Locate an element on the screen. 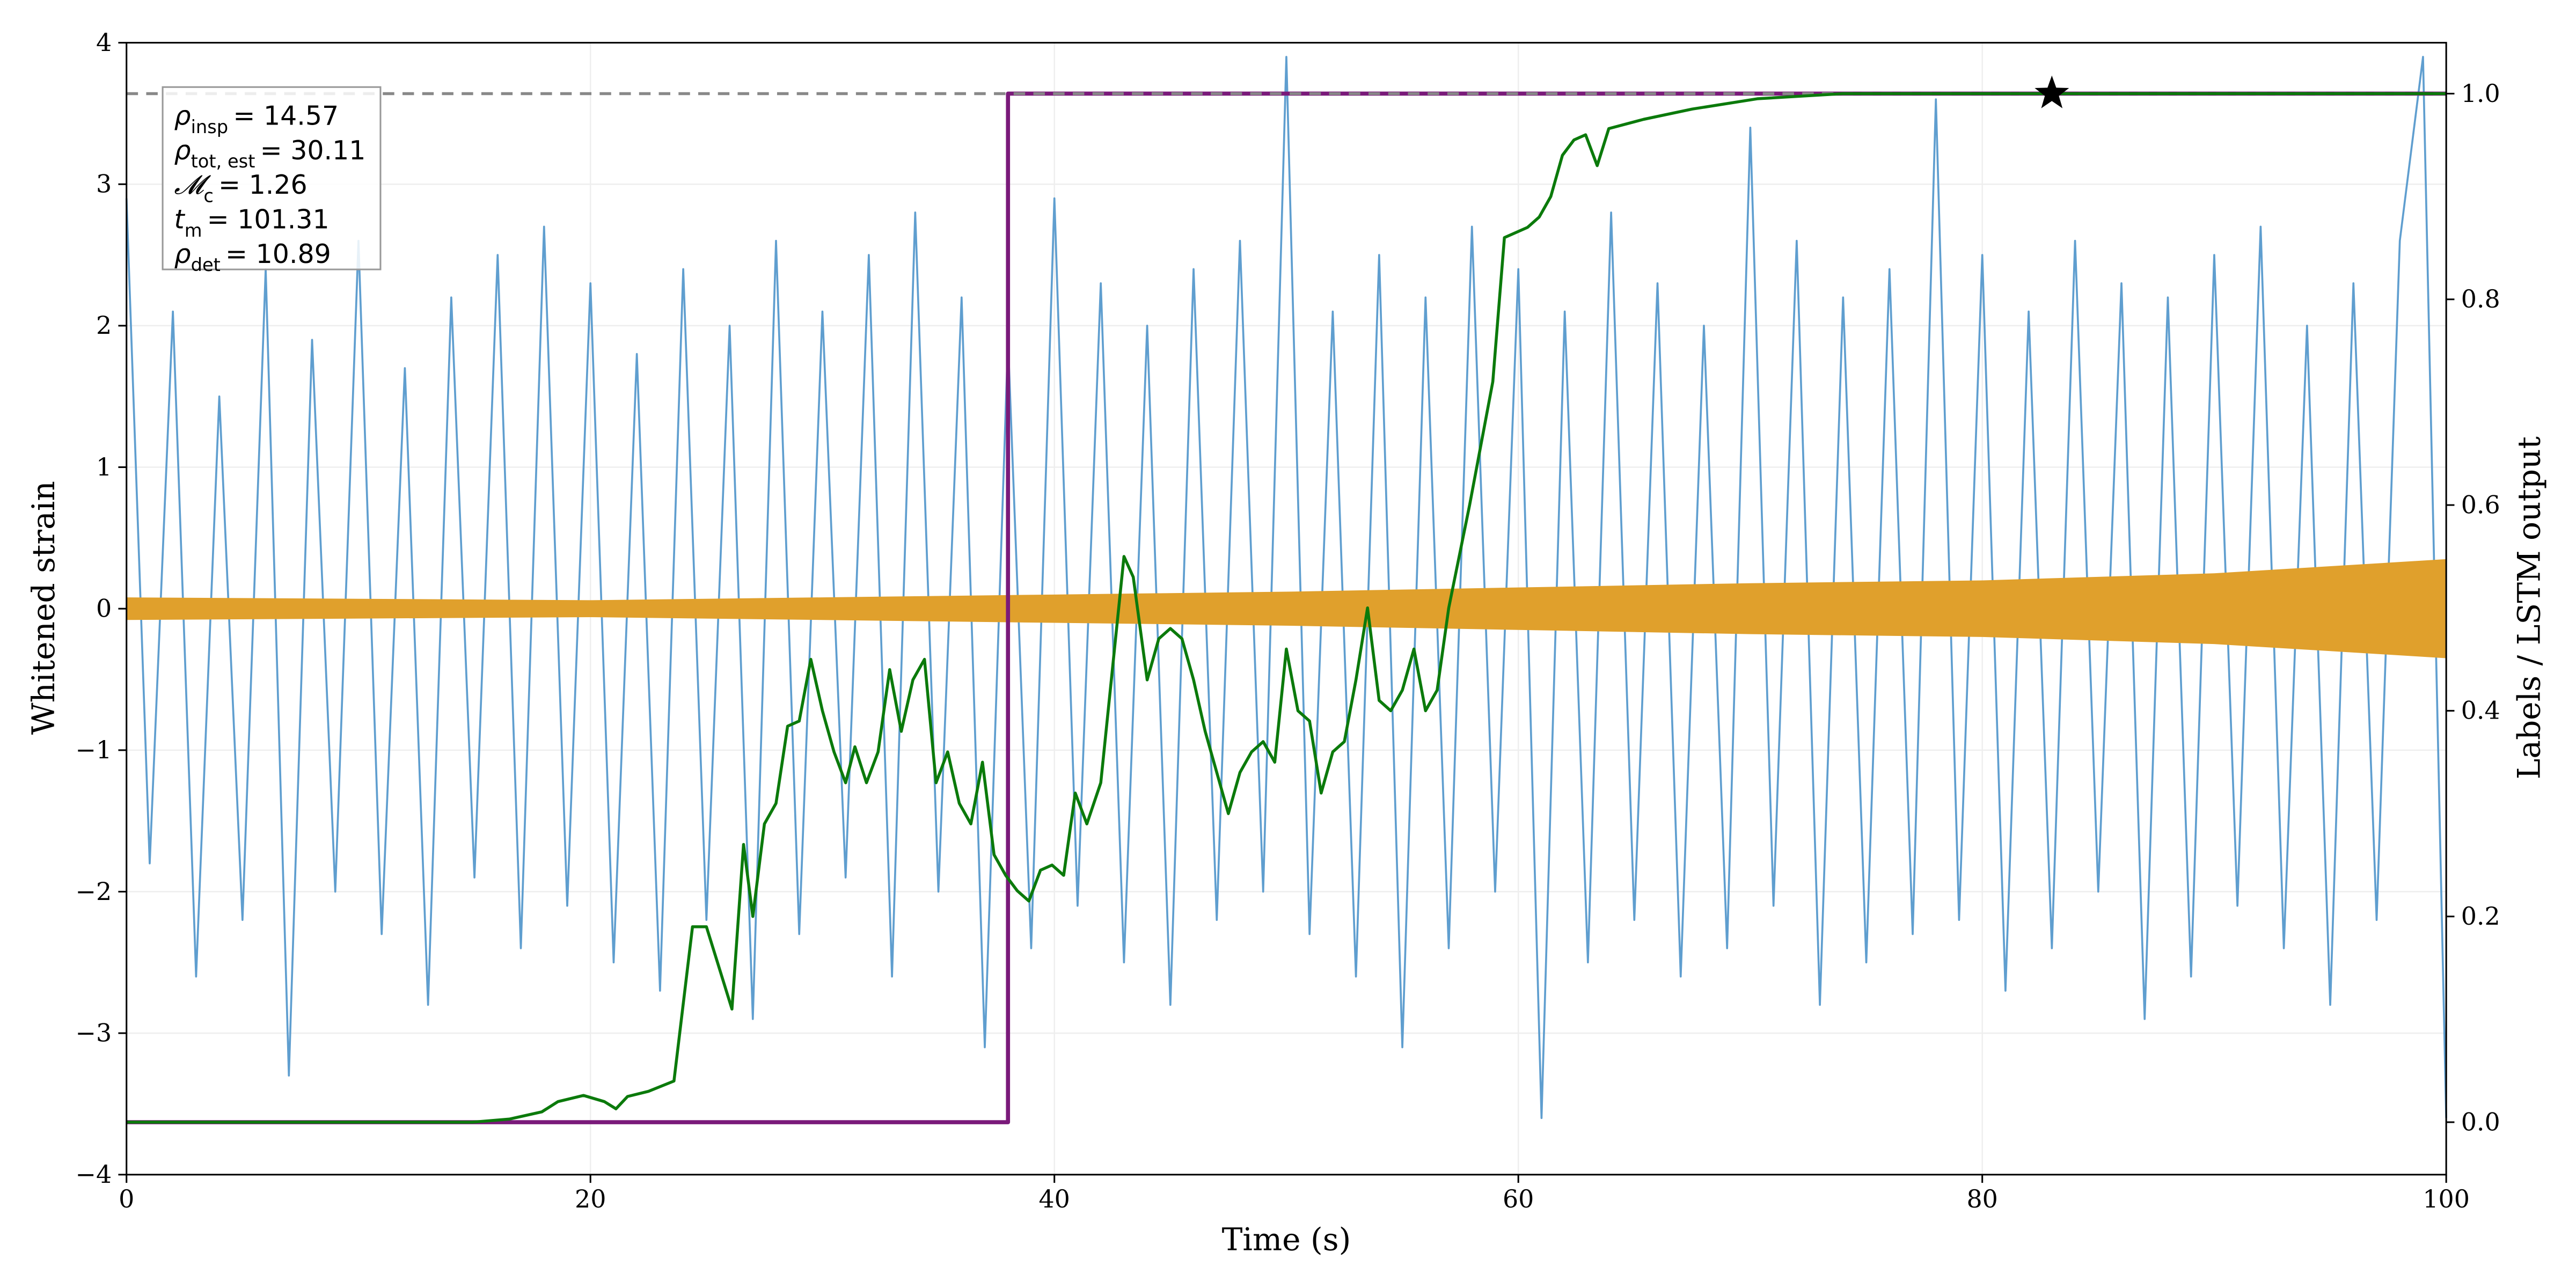  annotation-line: ρinsp = 14.57 is located at coordinates (256, 119).